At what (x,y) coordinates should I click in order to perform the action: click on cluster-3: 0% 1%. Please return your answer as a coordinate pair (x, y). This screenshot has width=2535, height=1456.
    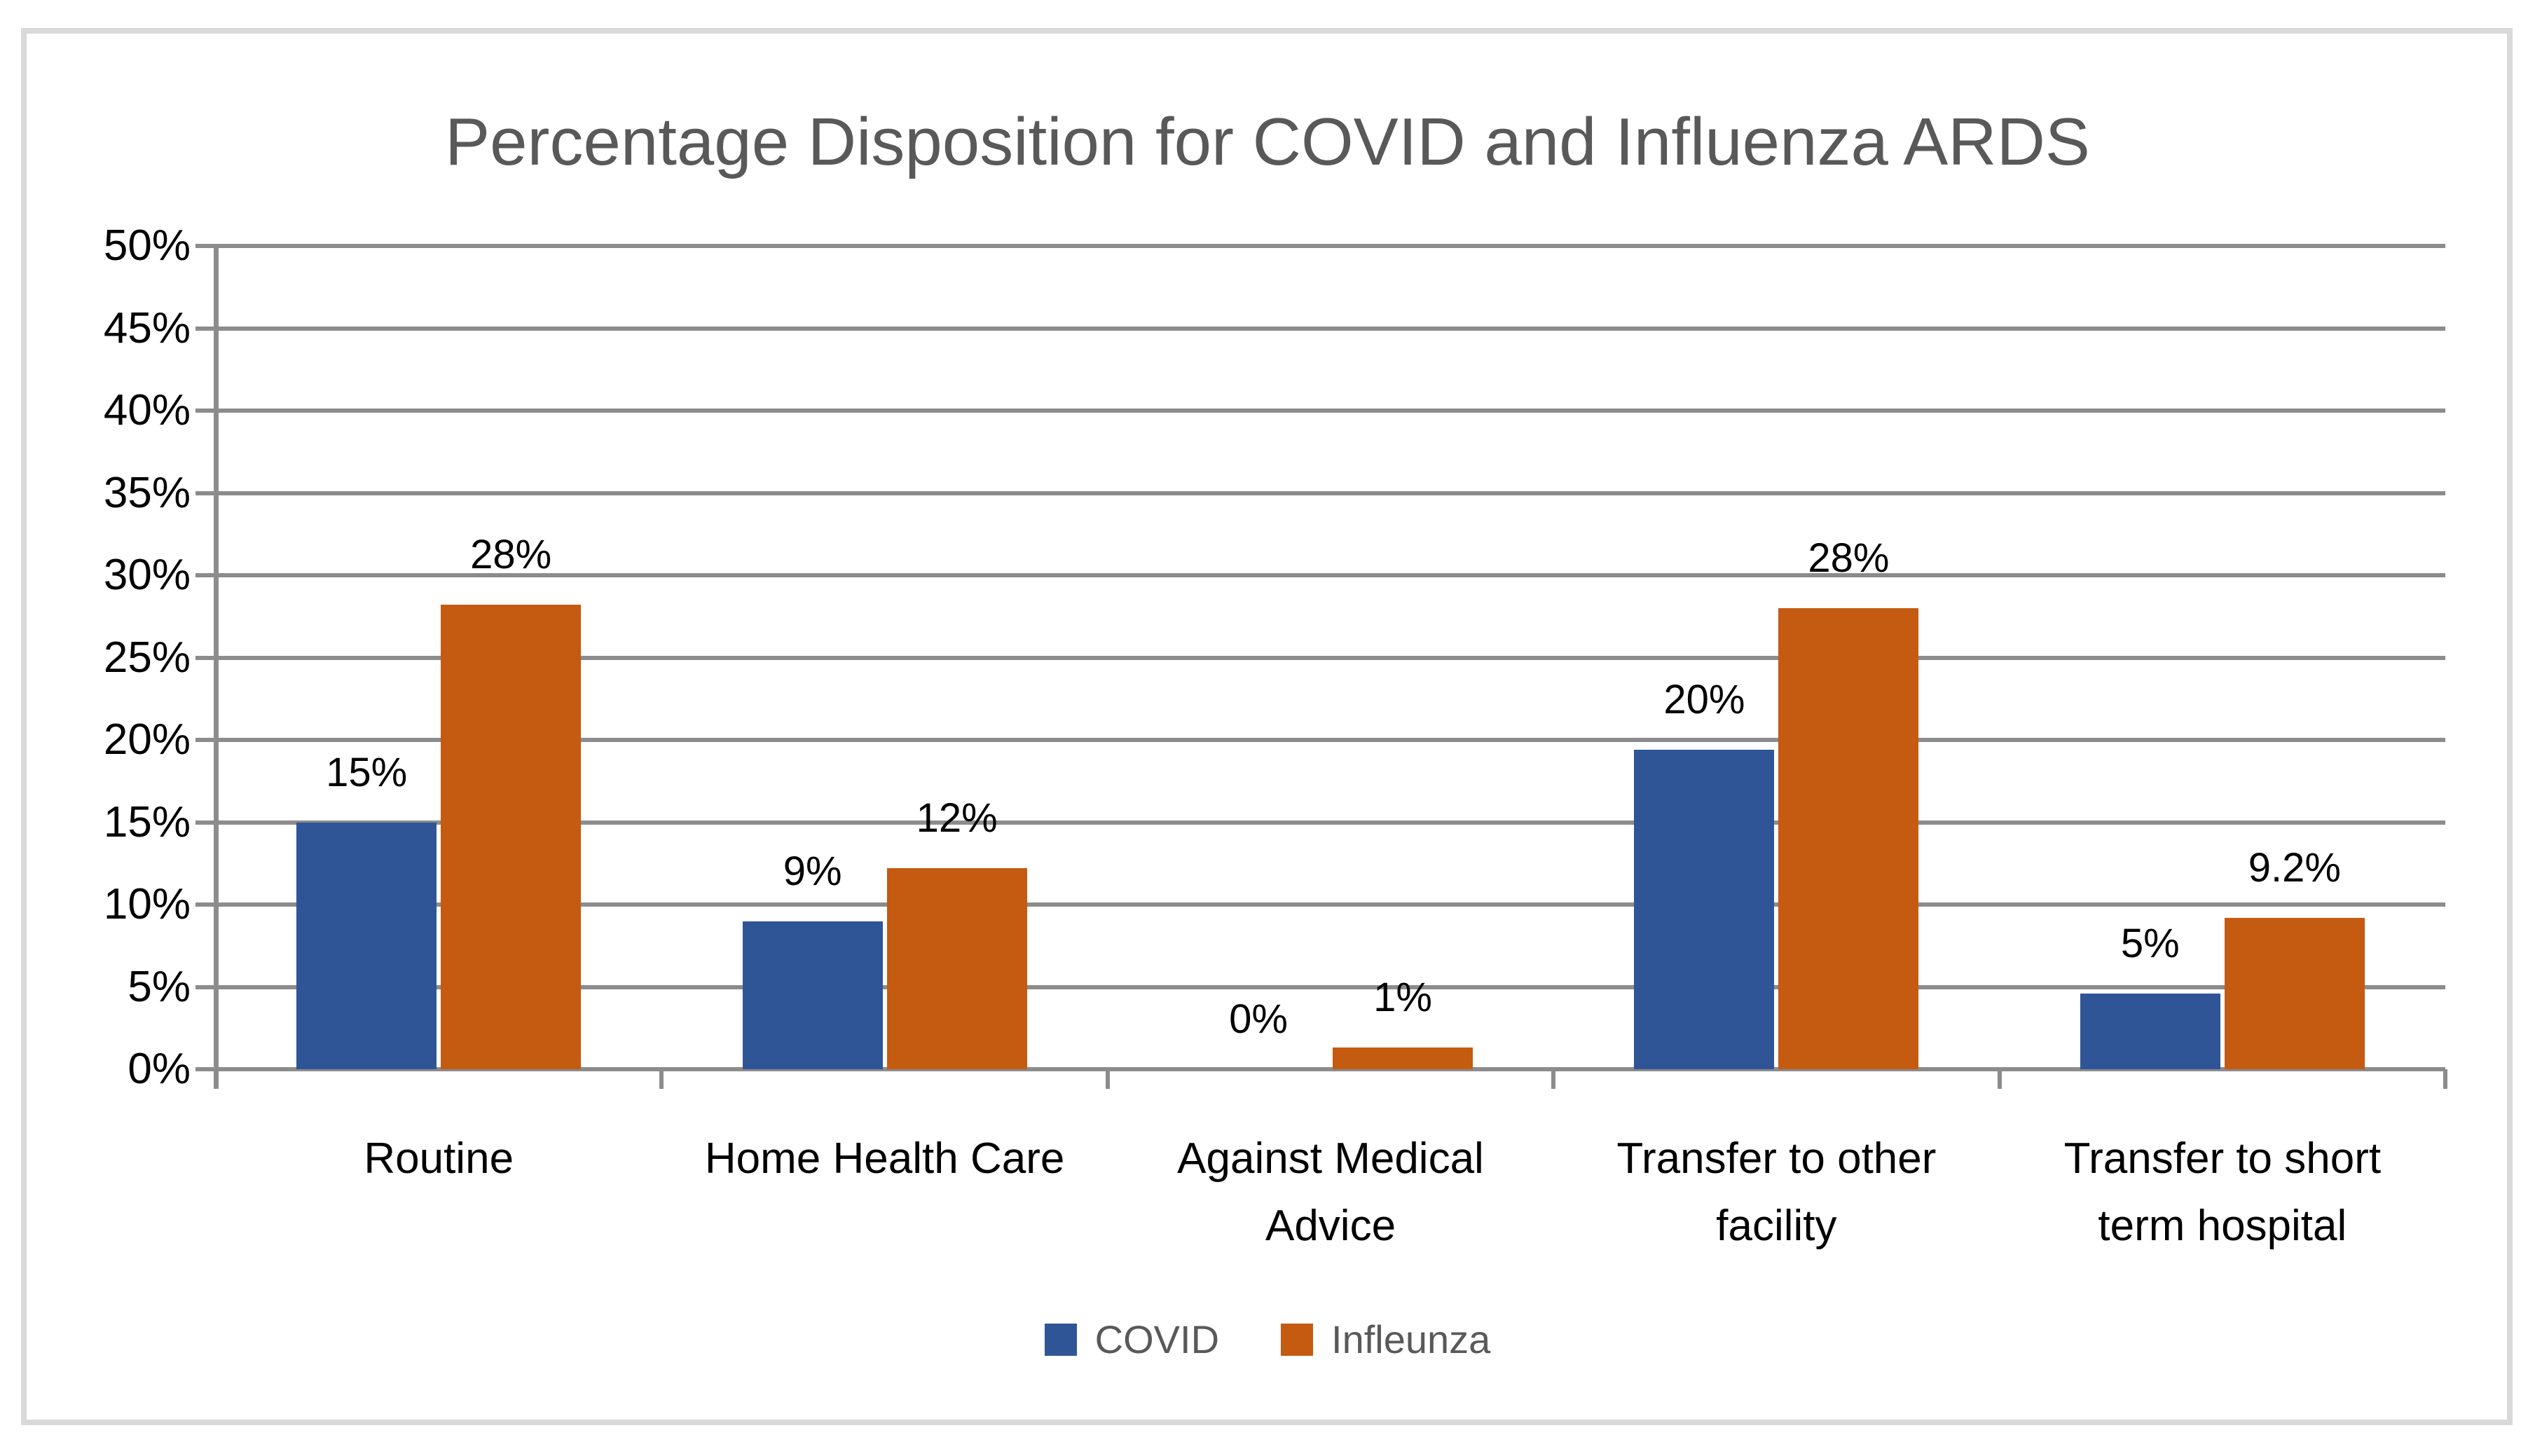
    Looking at the image, I should click on (1330, 657).